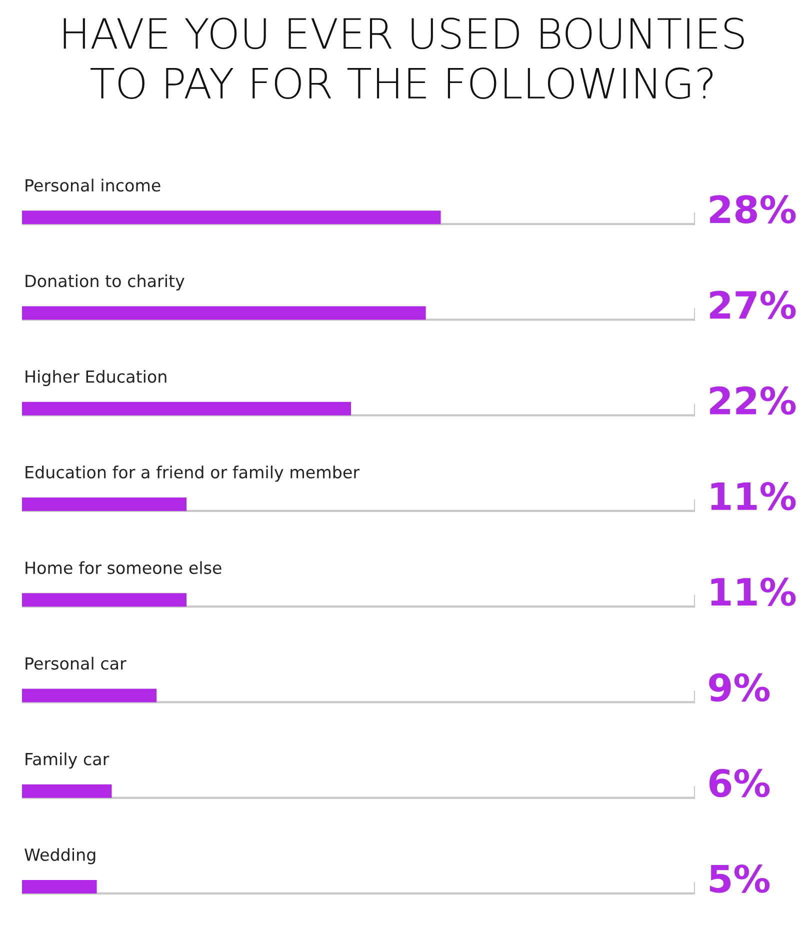 Image resolution: width=806 pixels, height=944 pixels. I want to click on y-tick-label: Higher Education, so click(96, 378).